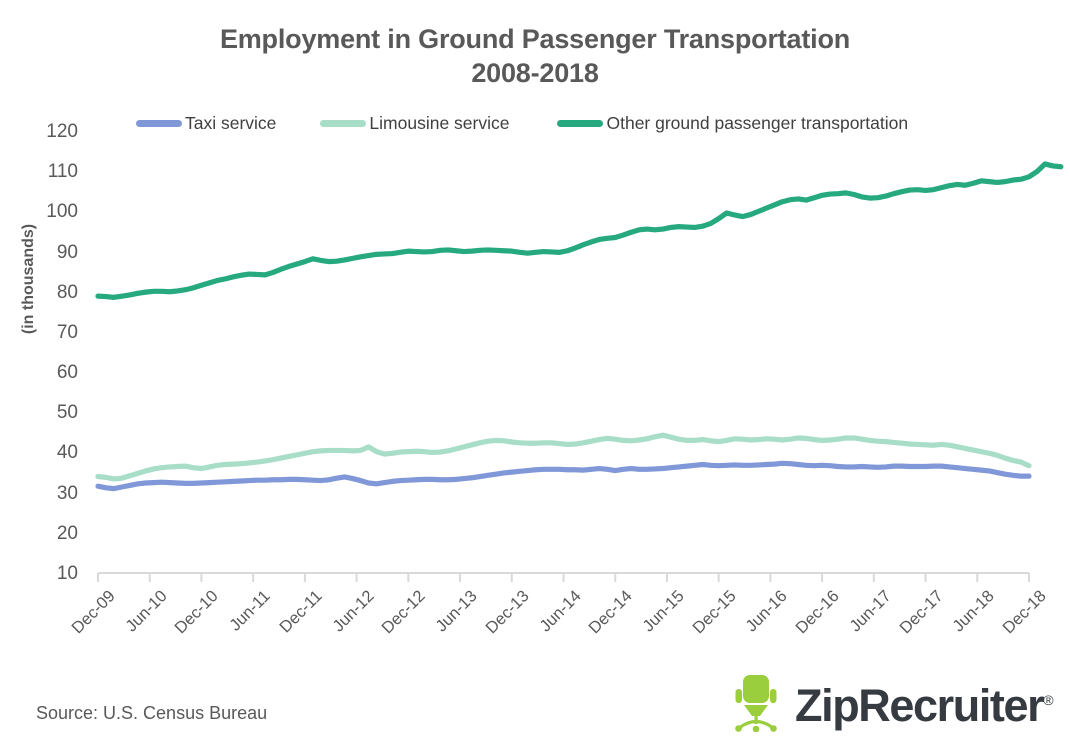  I want to click on y-axis-tick-label: 40, so click(67, 453).